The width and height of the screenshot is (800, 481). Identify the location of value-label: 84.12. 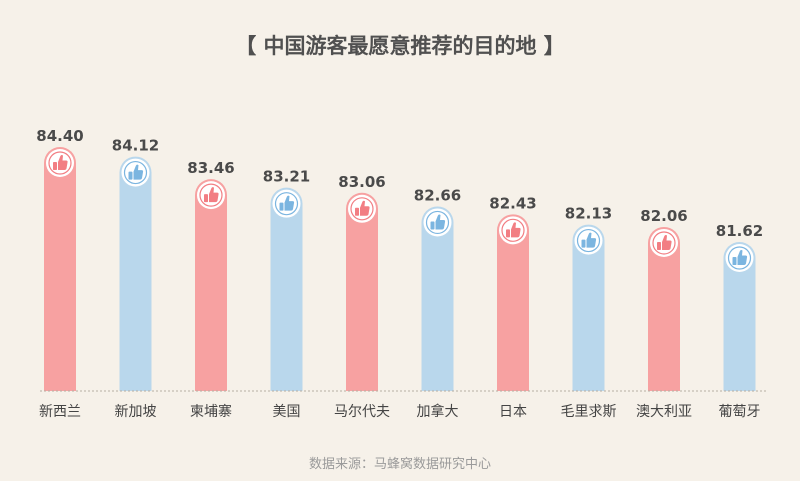
(135, 146).